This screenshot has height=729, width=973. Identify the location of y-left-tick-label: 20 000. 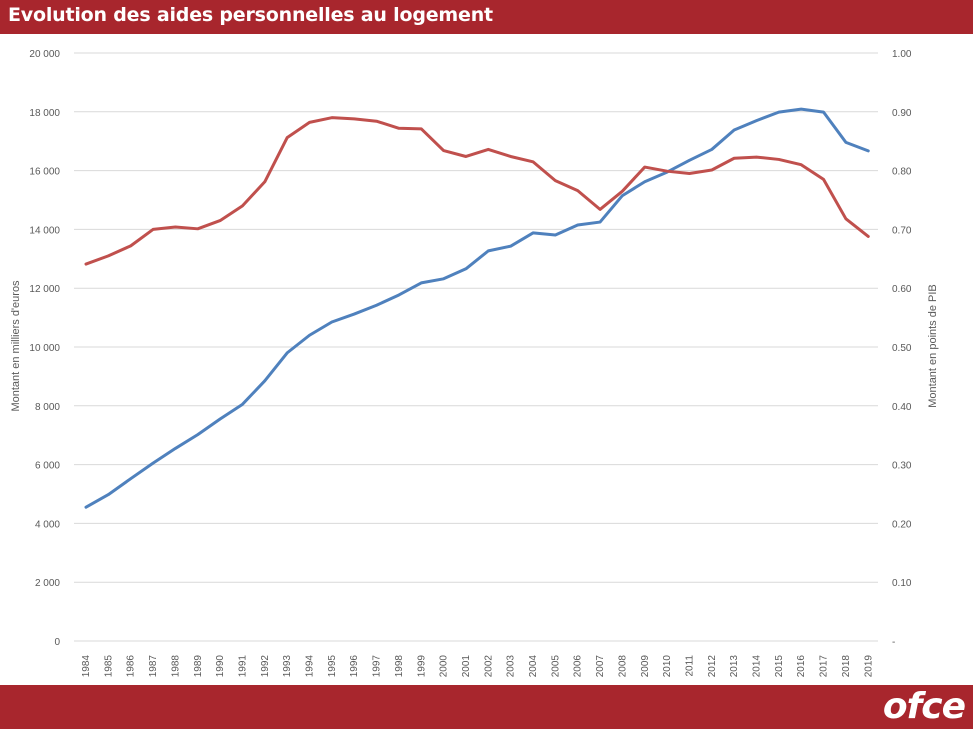
(44, 54).